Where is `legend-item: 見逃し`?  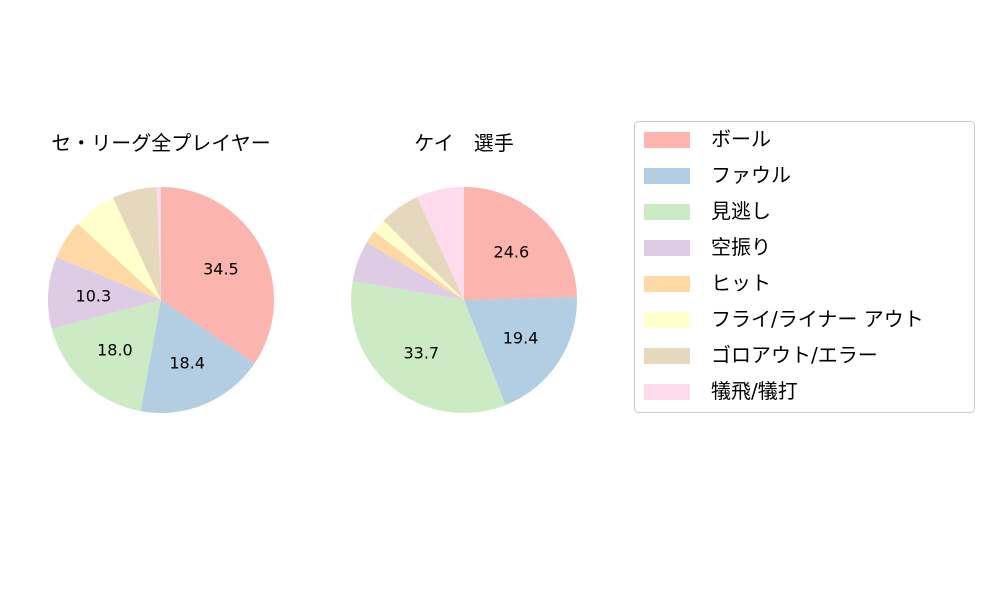 legend-item: 見逃し is located at coordinates (741, 211).